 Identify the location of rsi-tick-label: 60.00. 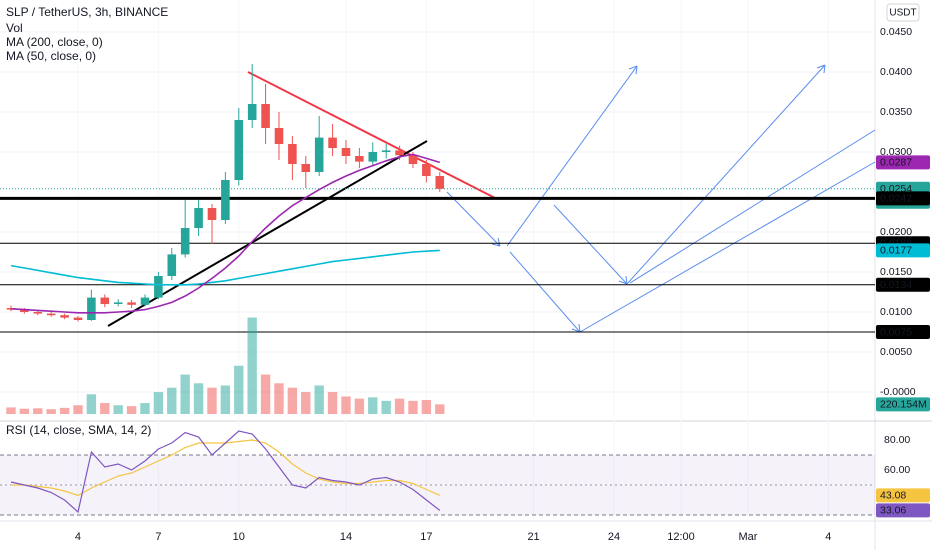
(897, 470).